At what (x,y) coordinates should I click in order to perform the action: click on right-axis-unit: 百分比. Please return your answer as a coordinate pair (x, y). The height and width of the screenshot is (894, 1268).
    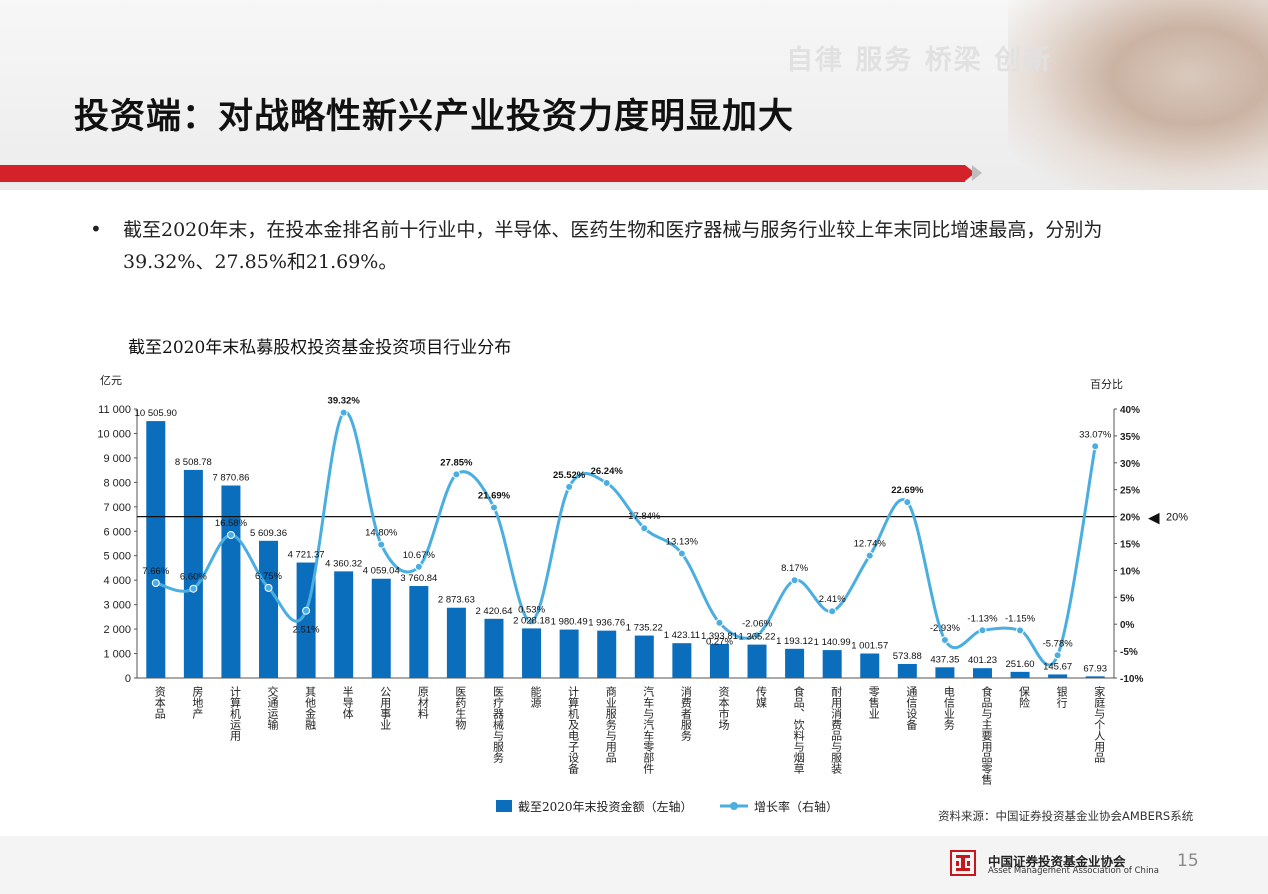
    Looking at the image, I should click on (1106, 384).